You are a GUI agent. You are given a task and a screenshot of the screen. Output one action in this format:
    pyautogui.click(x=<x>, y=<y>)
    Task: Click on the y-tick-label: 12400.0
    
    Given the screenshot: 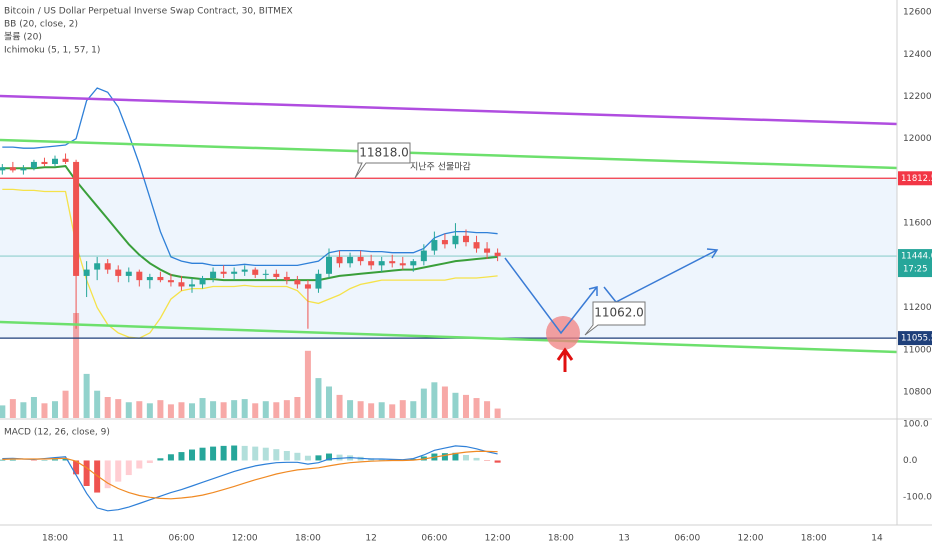 What is the action you would take?
    pyautogui.click(x=917, y=55)
    